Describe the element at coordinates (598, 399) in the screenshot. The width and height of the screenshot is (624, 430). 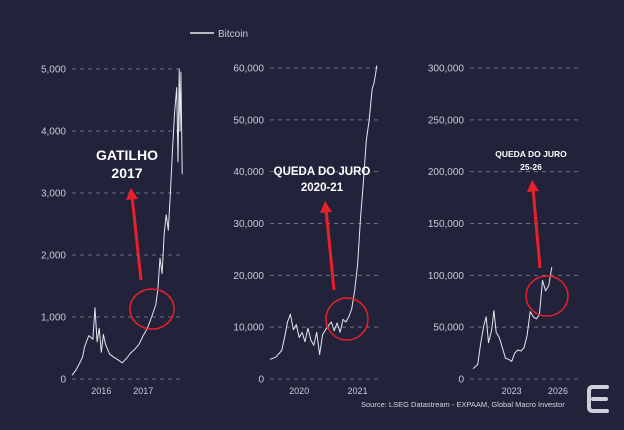
I see `logo-icon` at that location.